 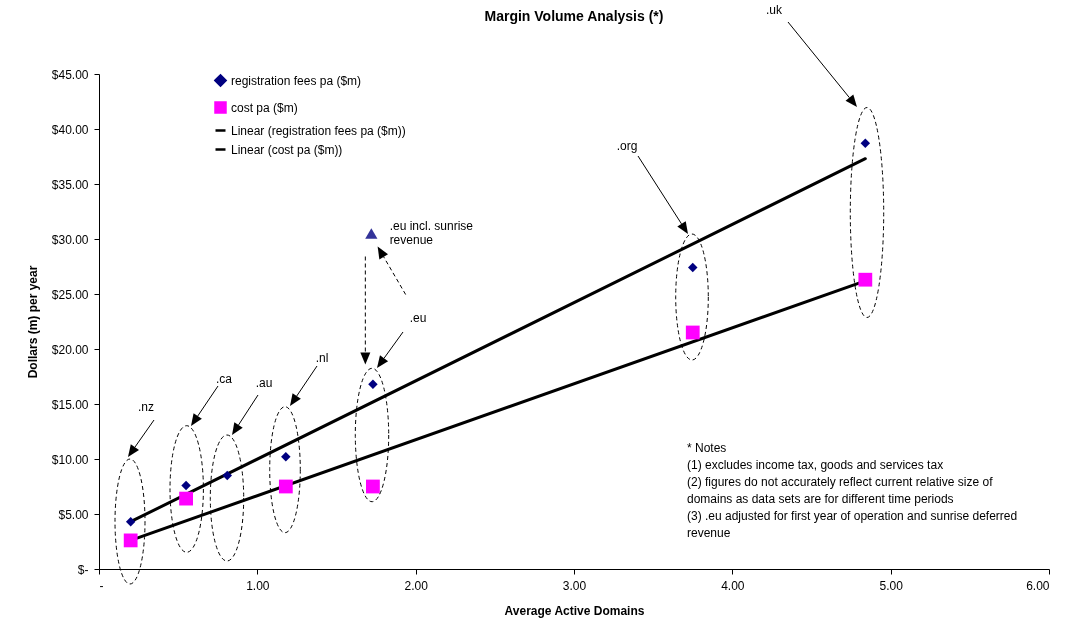 What do you see at coordinates (431, 232) in the screenshot?
I see `annotation: .eu incl. sunrise revenue` at bounding box center [431, 232].